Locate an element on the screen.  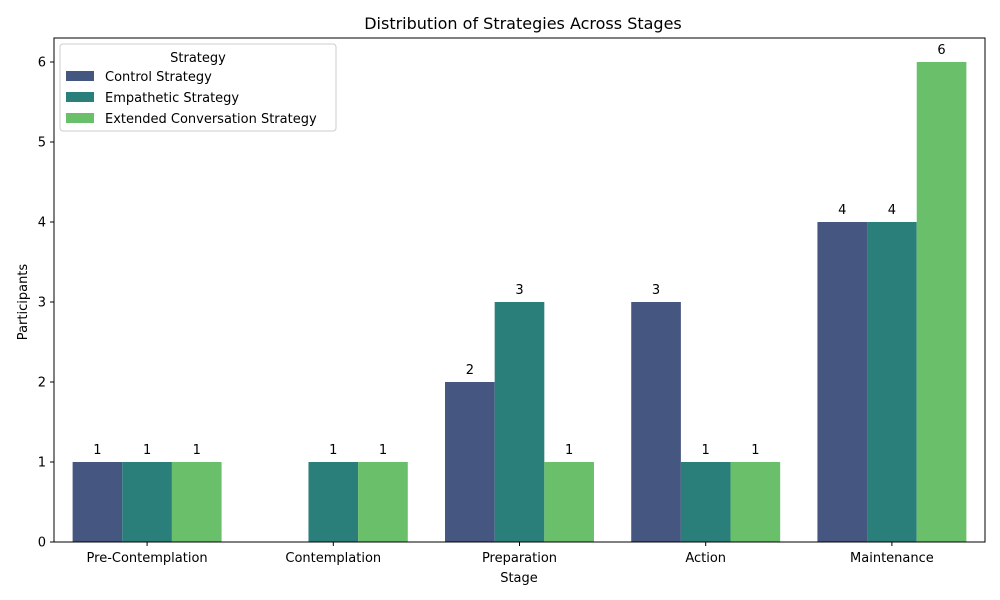
x-tick-label: Pre-Contemplation is located at coordinates (147, 558).